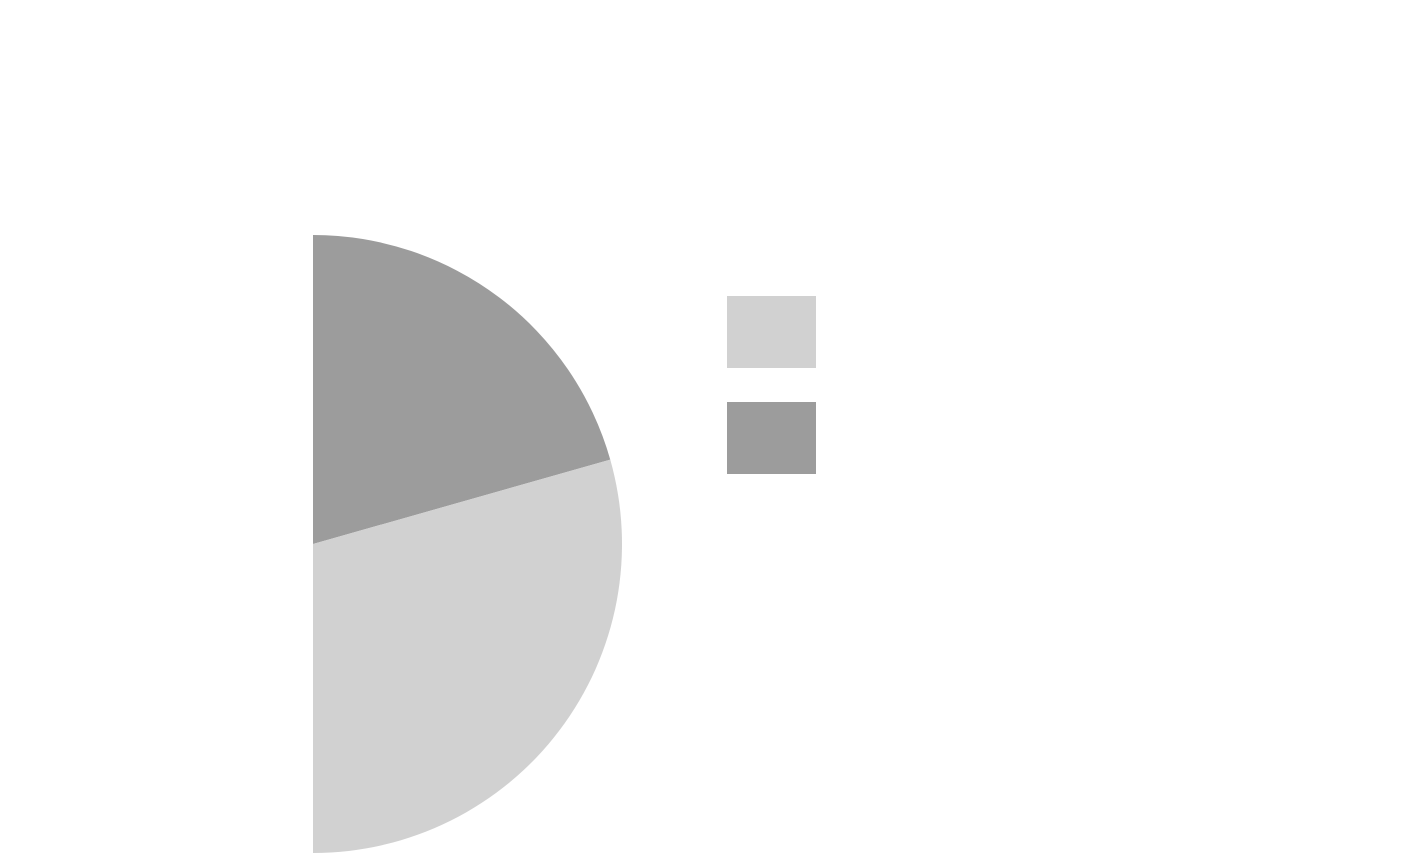 This screenshot has height=854, width=1417. I want to click on legend, so click(771, 385).